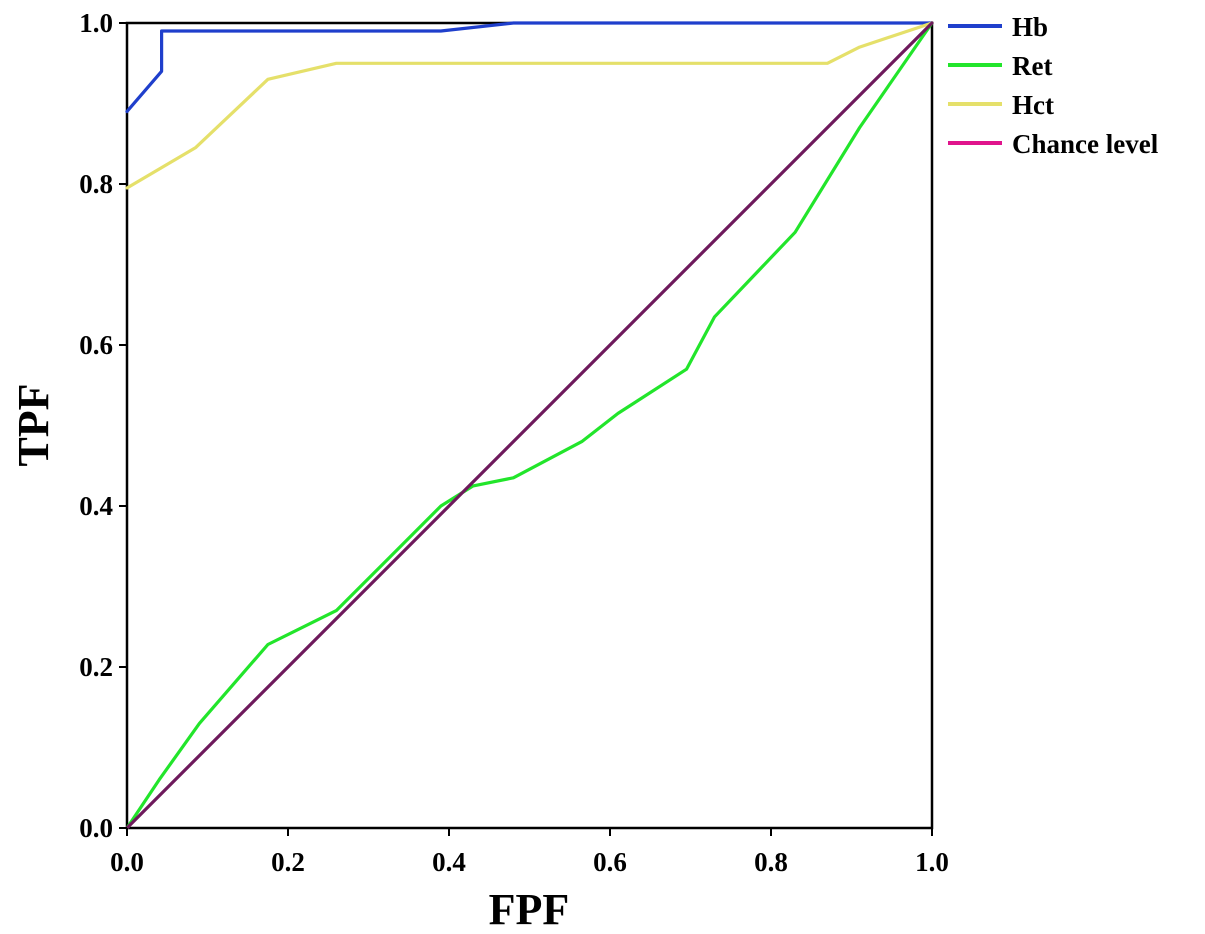 The height and width of the screenshot is (934, 1205). Describe the element at coordinates (529, 852) in the screenshot. I see `x-axis-ticks: 0.0 0.2 0.4 0.6 0.8 1.0` at that location.